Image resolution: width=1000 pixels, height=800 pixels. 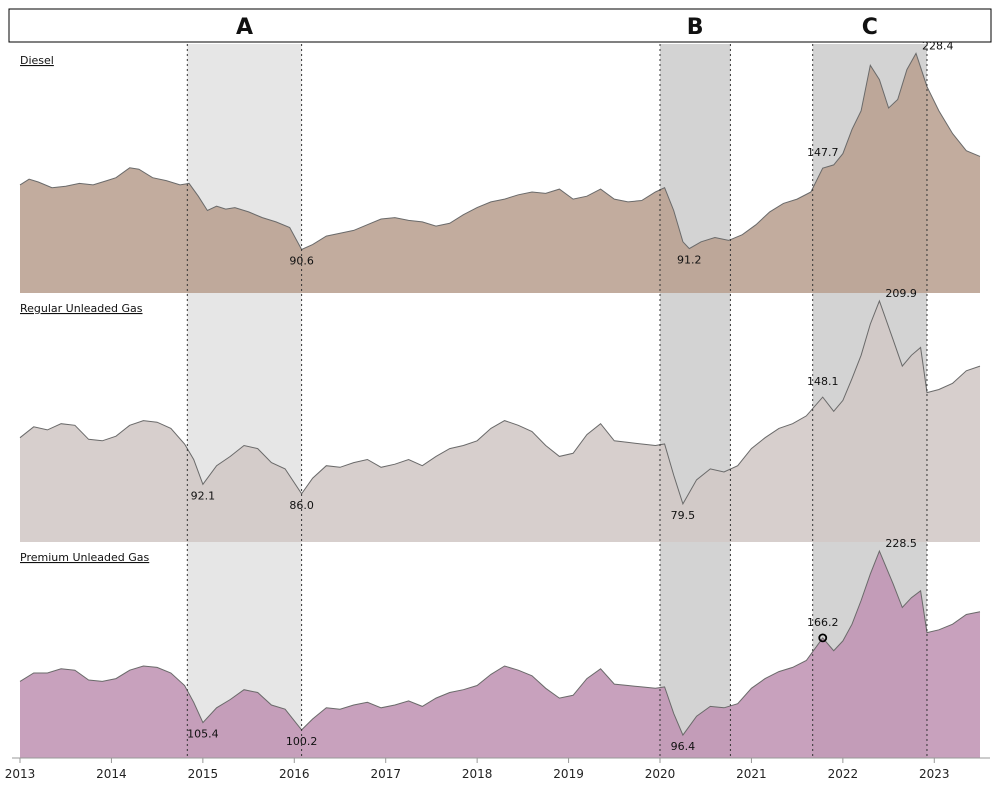 I want to click on data-label: 209.9, so click(x=901, y=293).